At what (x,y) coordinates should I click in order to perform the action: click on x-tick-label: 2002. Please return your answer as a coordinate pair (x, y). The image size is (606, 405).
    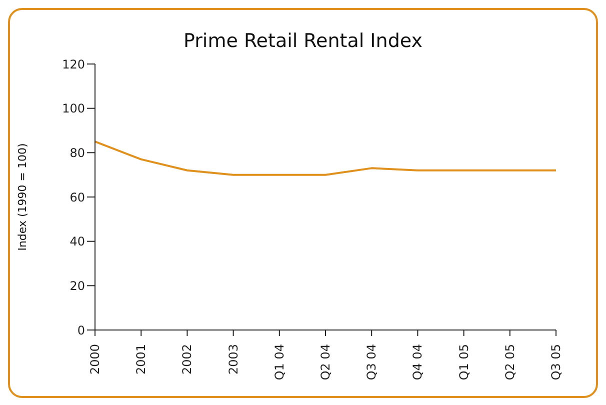
    Looking at the image, I should click on (187, 359).